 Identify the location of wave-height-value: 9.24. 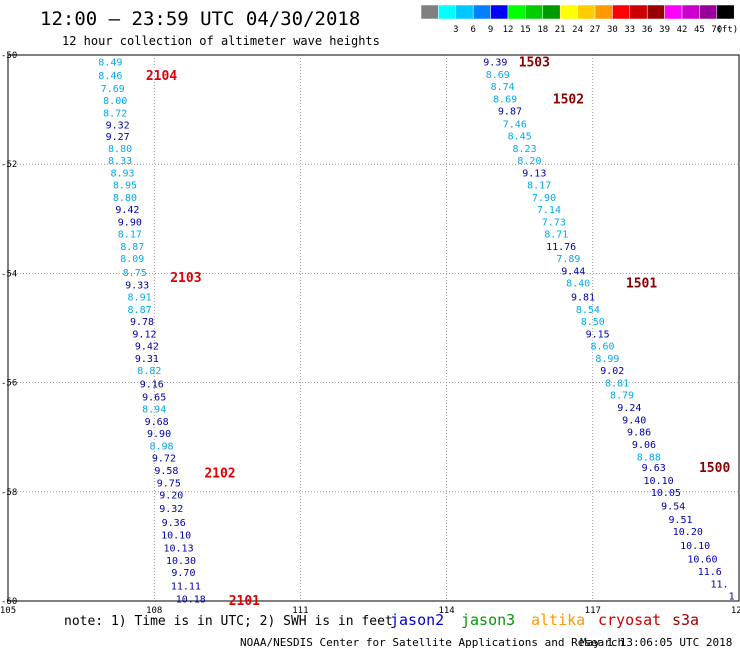
(629, 408).